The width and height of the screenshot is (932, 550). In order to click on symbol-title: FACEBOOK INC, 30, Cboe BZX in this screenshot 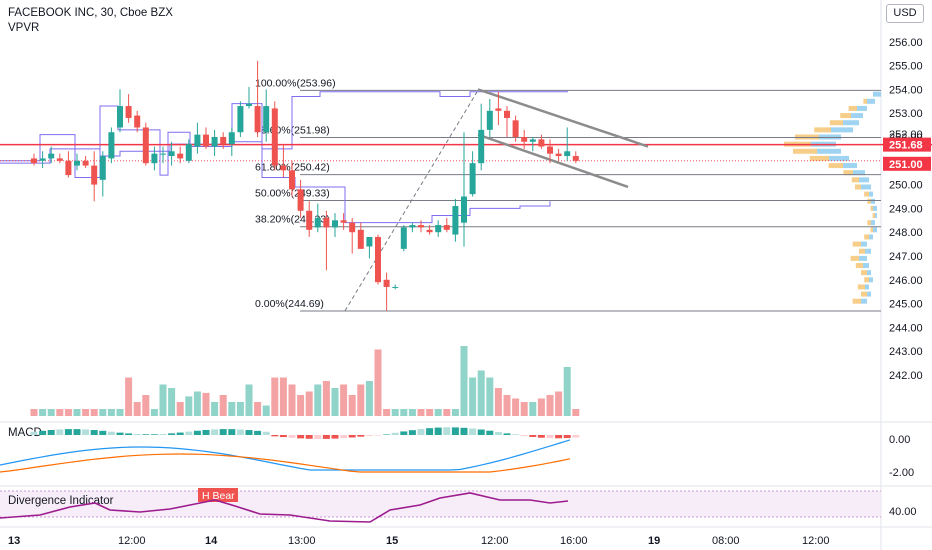, I will do `click(90, 13)`.